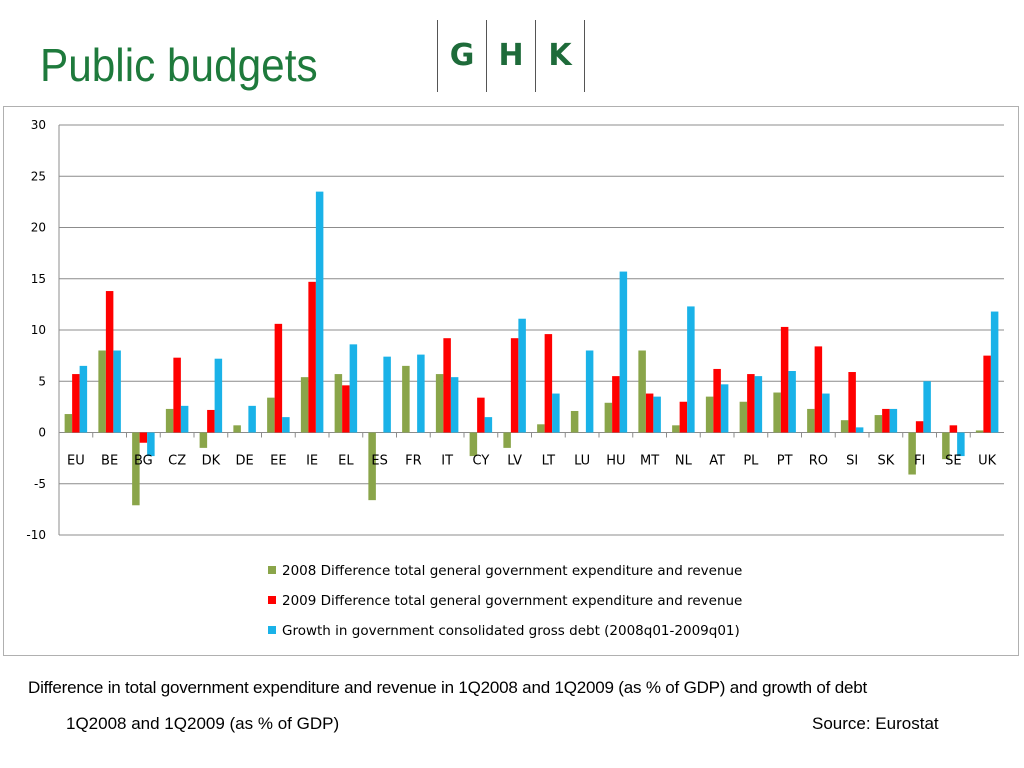 The width and height of the screenshot is (1024, 768). I want to click on x-tick-label: RO, so click(818, 461).